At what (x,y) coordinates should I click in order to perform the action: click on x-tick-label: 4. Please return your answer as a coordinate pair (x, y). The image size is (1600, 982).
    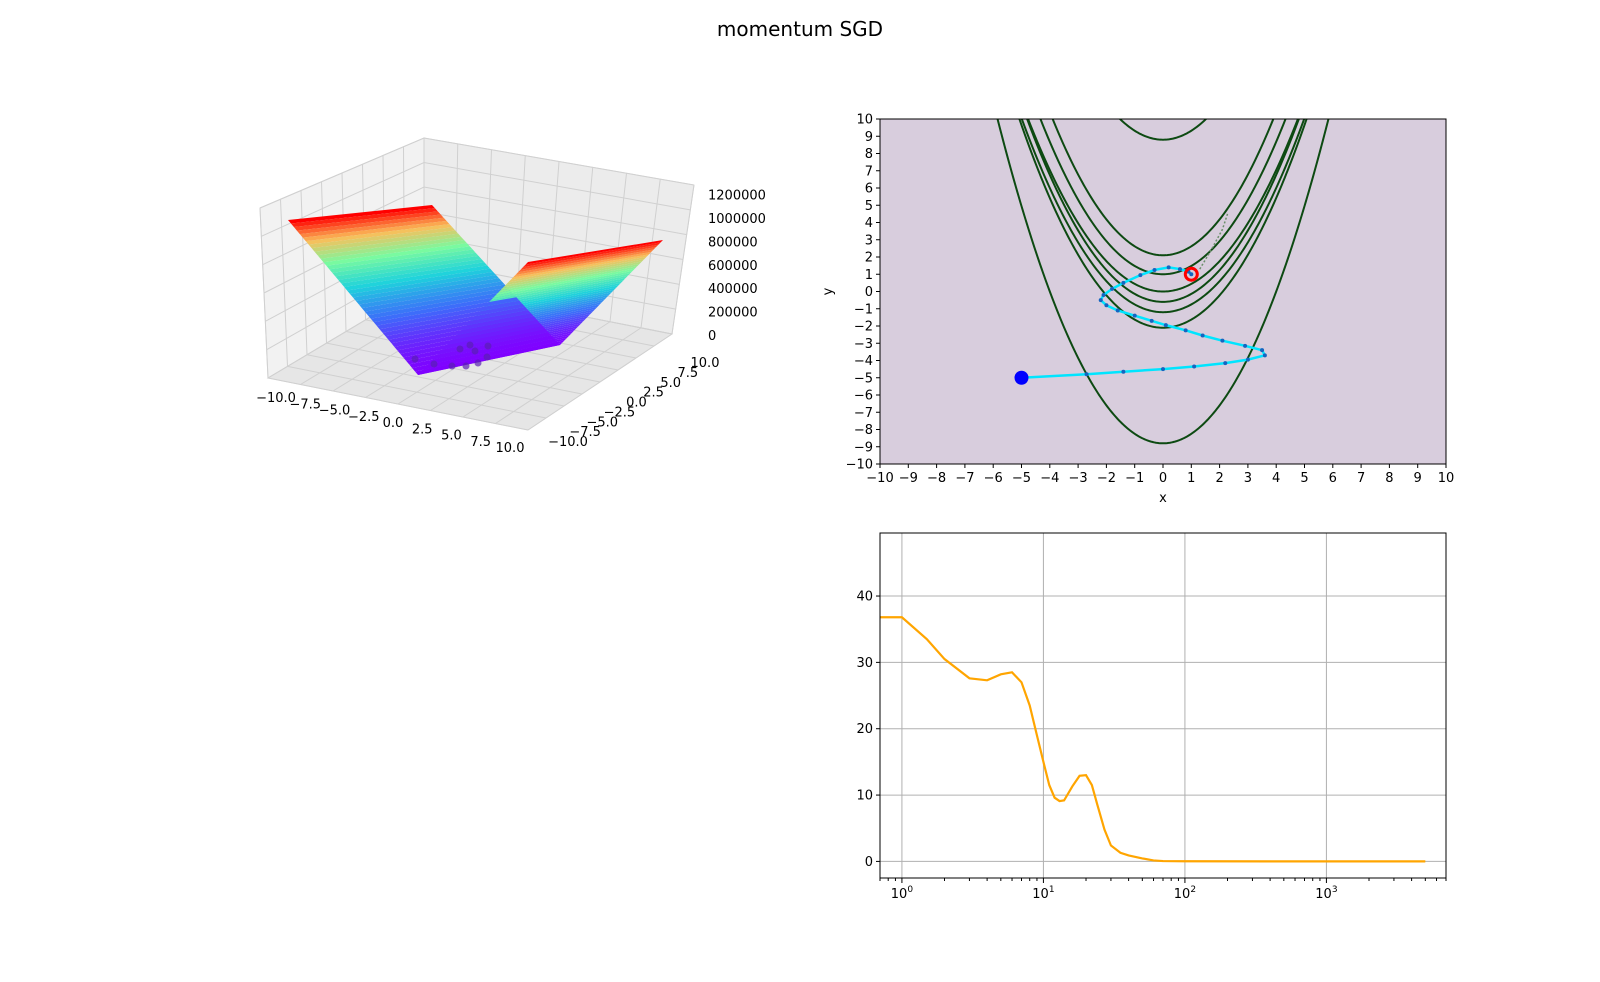
    Looking at the image, I should click on (1276, 478).